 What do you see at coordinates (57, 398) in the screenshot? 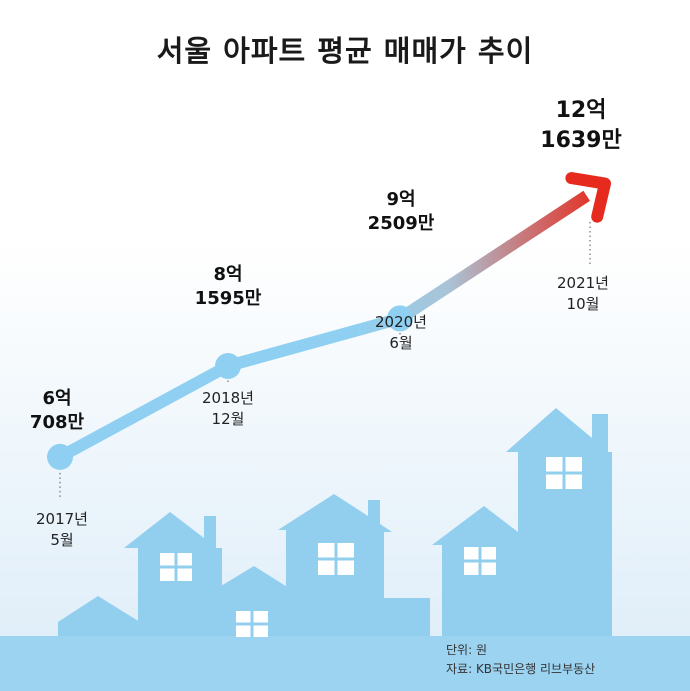
I see `value-label-1-line1: 6억` at bounding box center [57, 398].